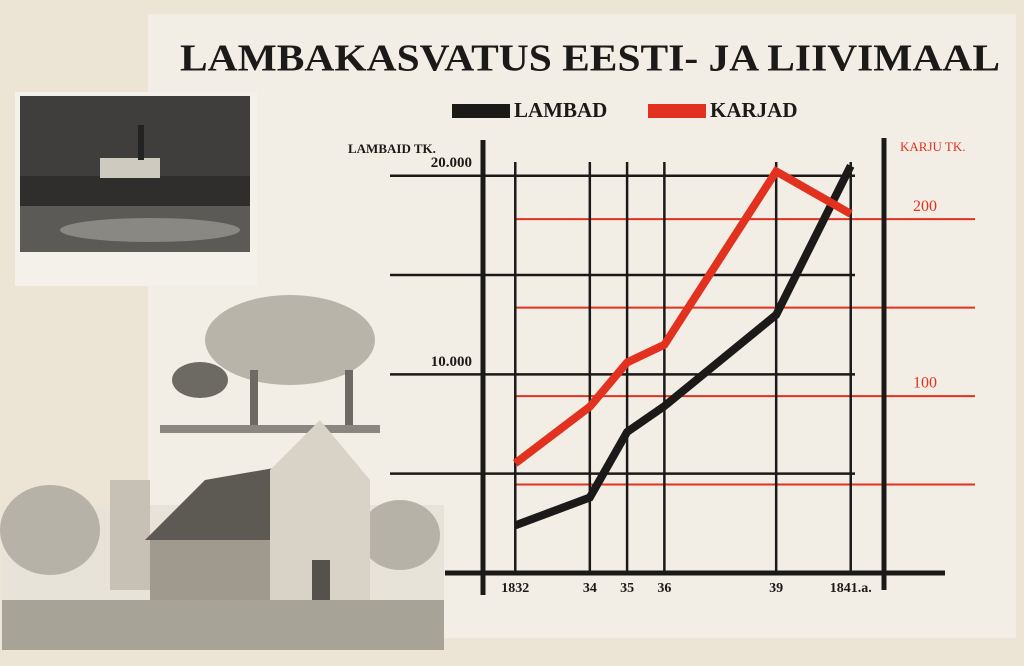 The image size is (1024, 666). What do you see at coordinates (392, 148) in the screenshot?
I see `y-axis-label: LAMBAID TK.` at bounding box center [392, 148].